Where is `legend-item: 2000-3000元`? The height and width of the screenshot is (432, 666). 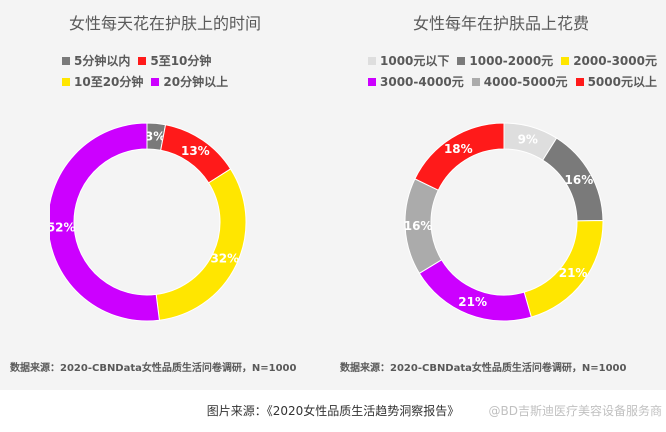
legend-item: 2000-3000元 is located at coordinates (609, 60).